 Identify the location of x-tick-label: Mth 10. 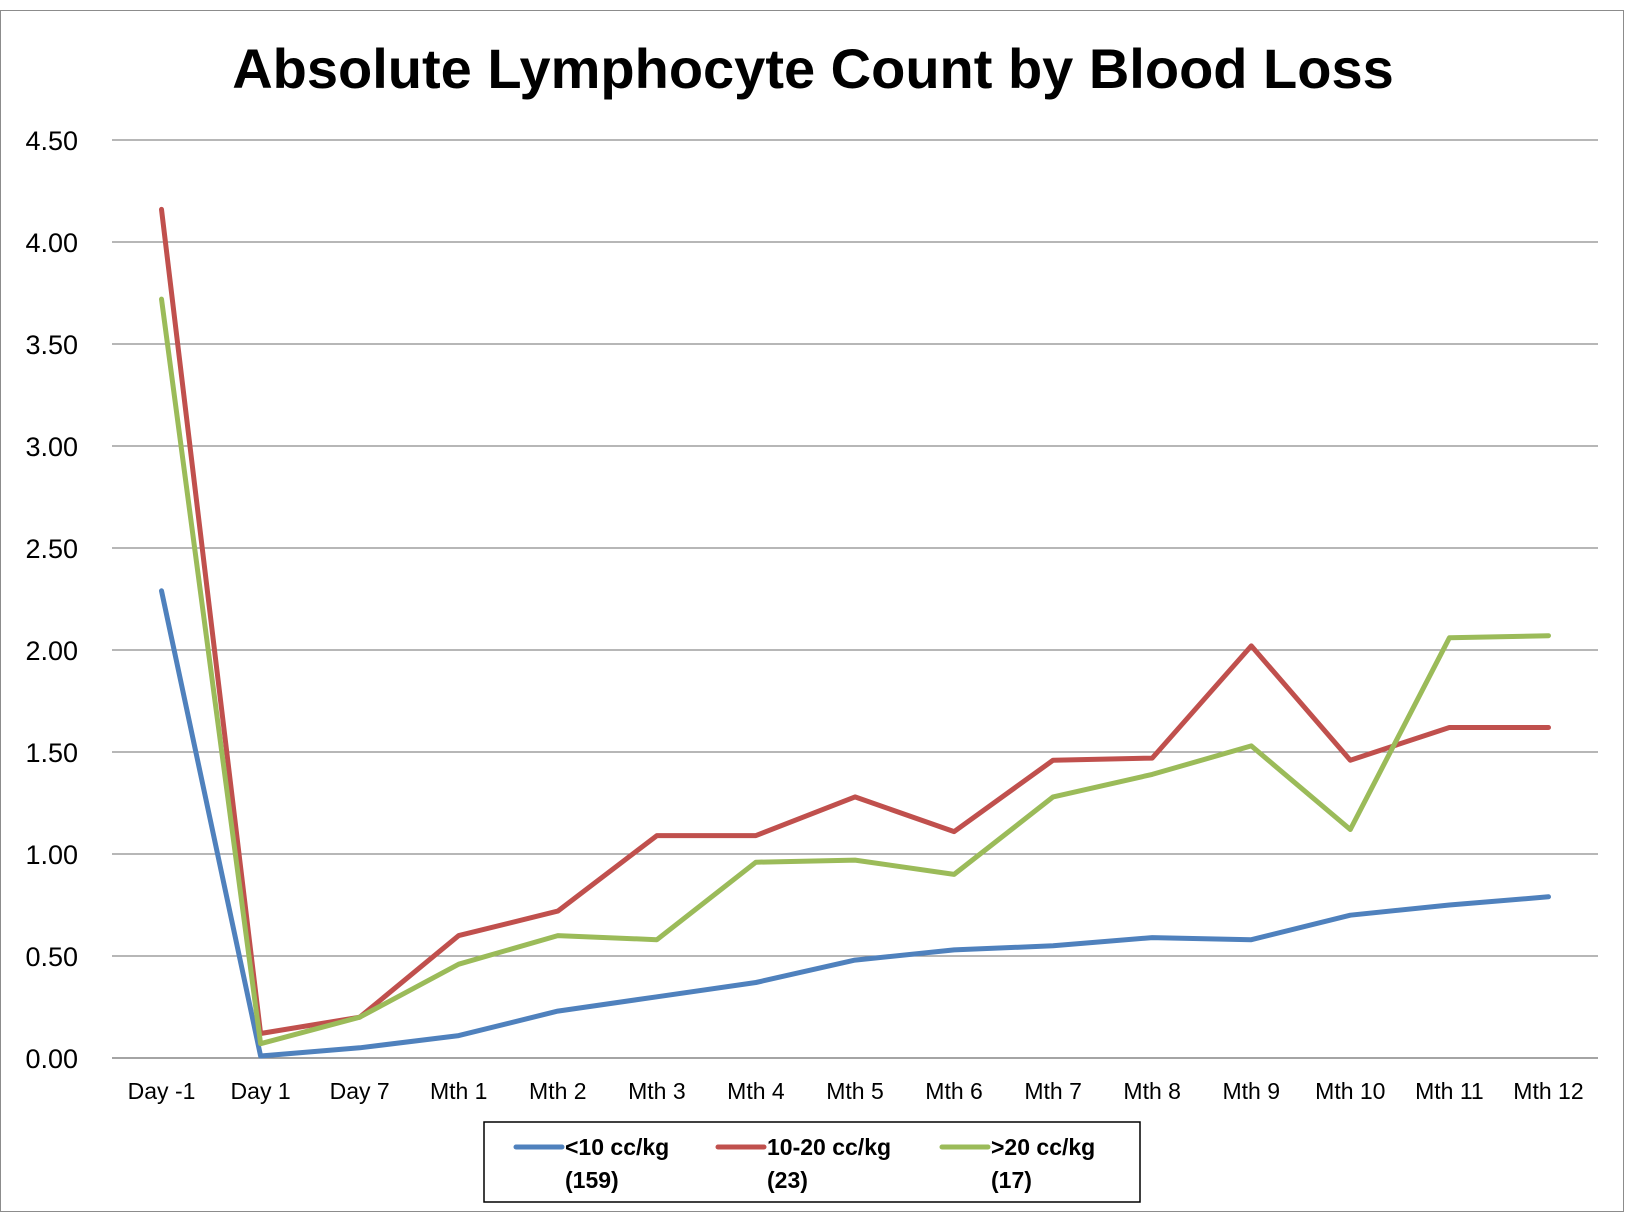
(1350, 1091).